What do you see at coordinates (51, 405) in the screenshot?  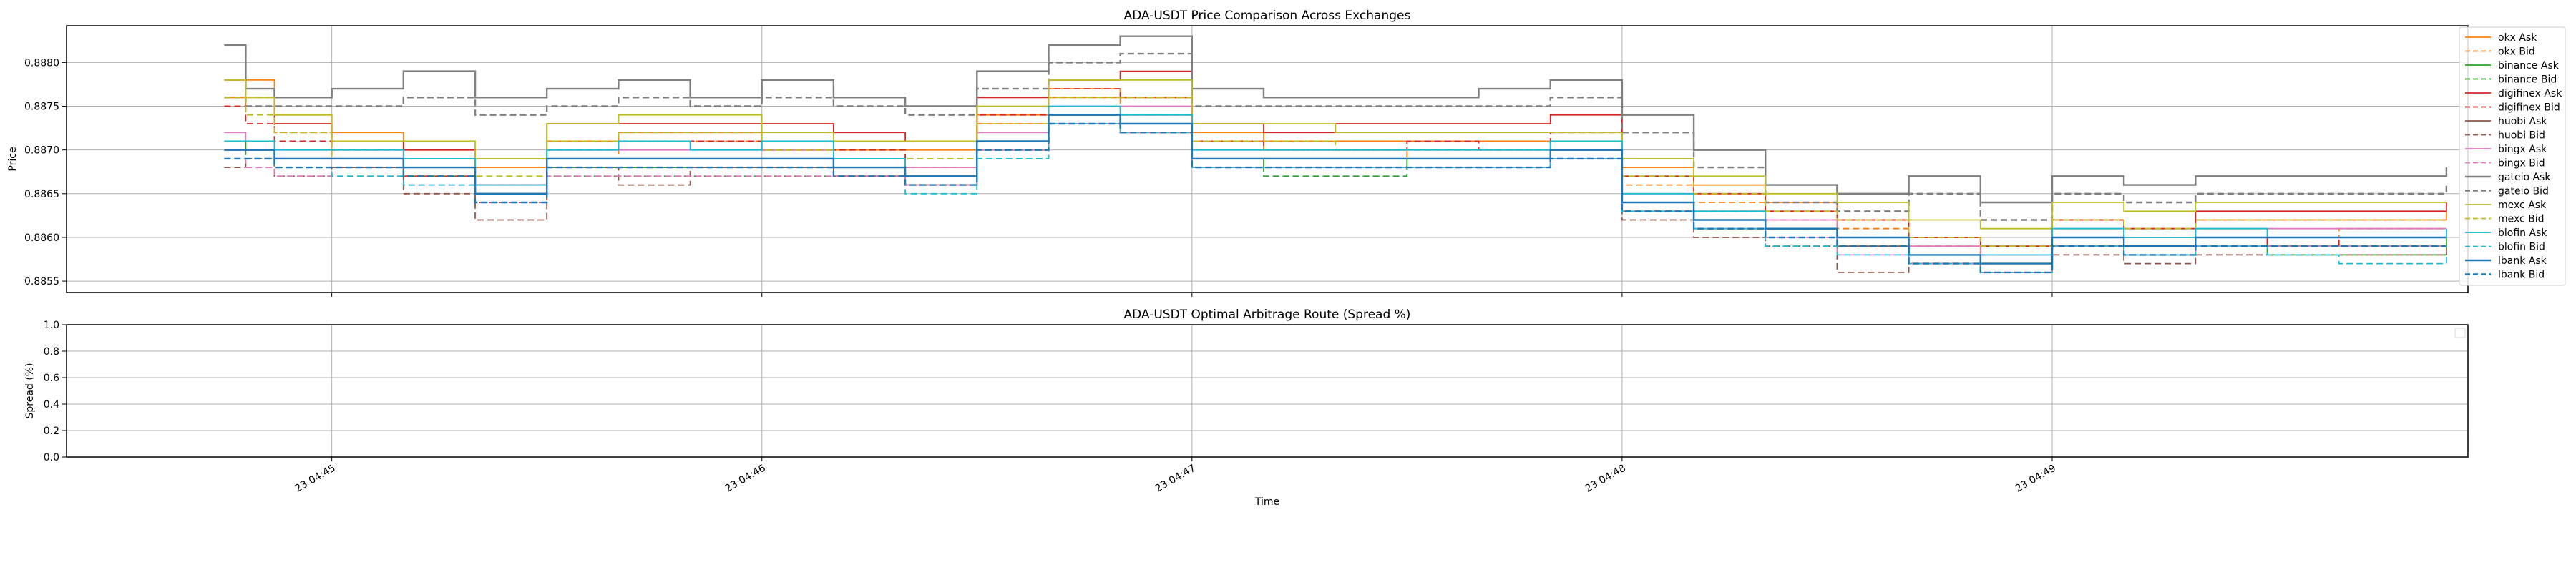 I see `spread-ytick-label: 0.4` at bounding box center [51, 405].